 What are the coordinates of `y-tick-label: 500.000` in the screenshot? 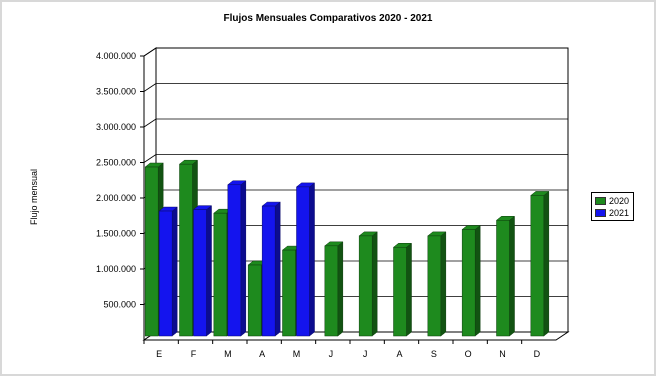 It's located at (119, 305).